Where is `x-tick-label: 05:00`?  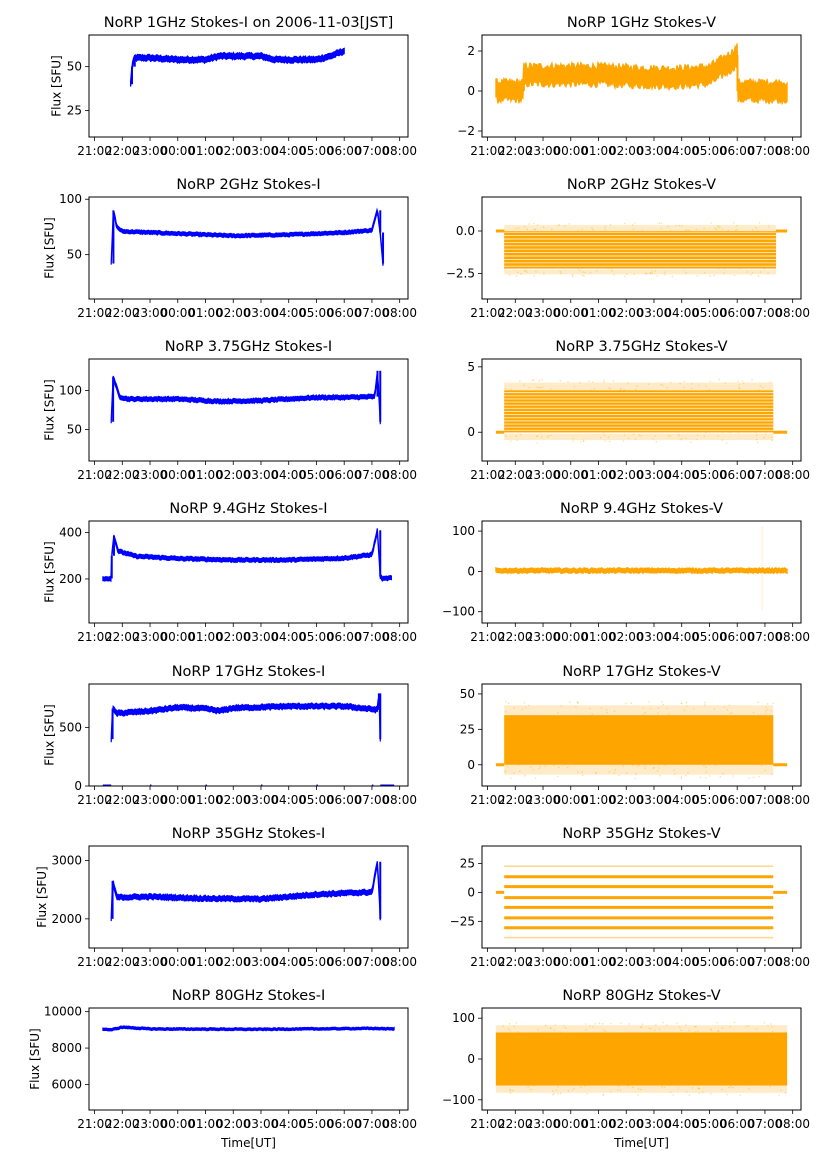
x-tick-label: 05:00 is located at coordinates (709, 637).